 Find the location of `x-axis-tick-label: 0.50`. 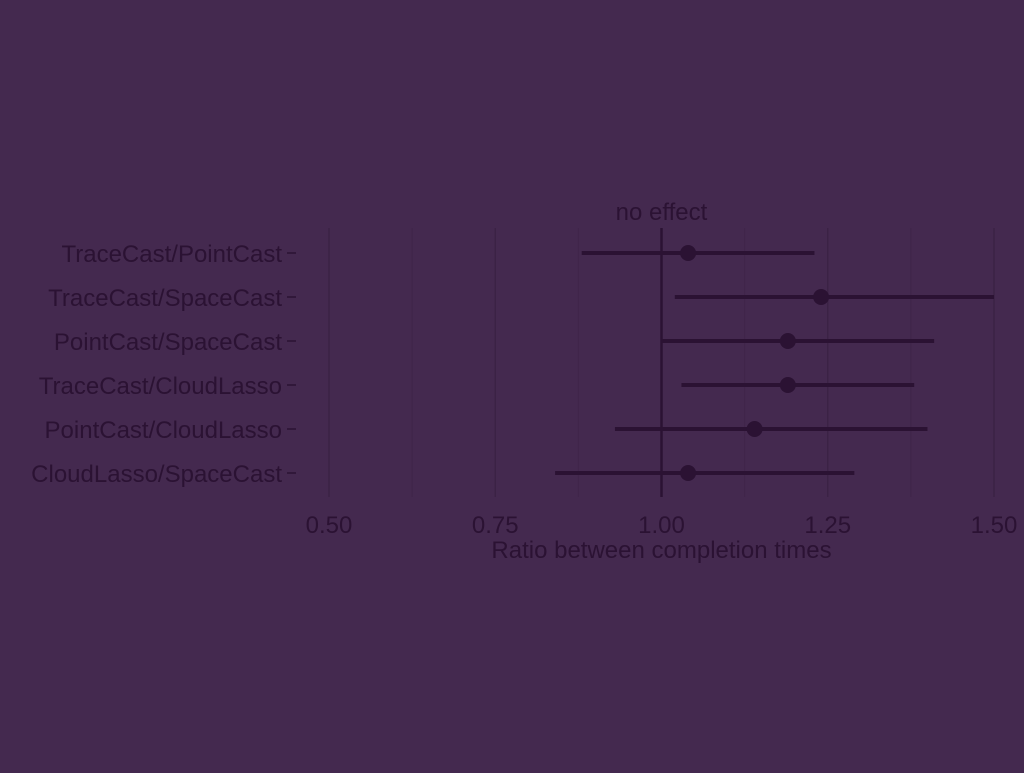

x-axis-tick-label: 0.50 is located at coordinates (329, 525).